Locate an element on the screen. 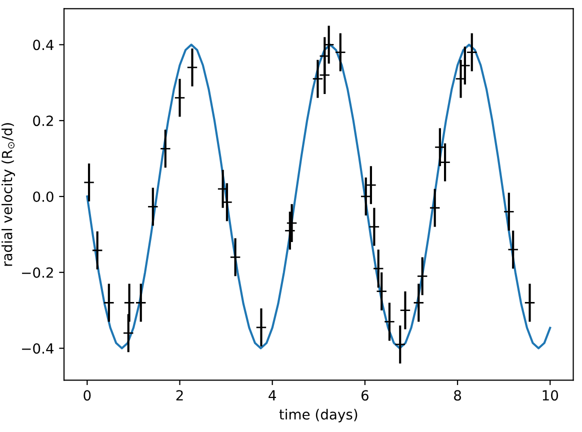 The width and height of the screenshot is (582, 432). y-tick-label: 0.2 is located at coordinates (43, 121).